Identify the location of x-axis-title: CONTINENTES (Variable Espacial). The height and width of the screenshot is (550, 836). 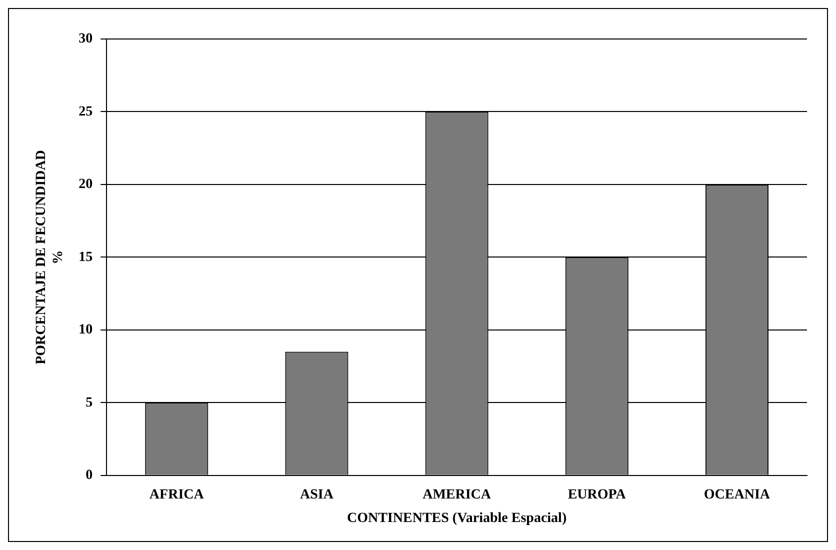
(456, 518).